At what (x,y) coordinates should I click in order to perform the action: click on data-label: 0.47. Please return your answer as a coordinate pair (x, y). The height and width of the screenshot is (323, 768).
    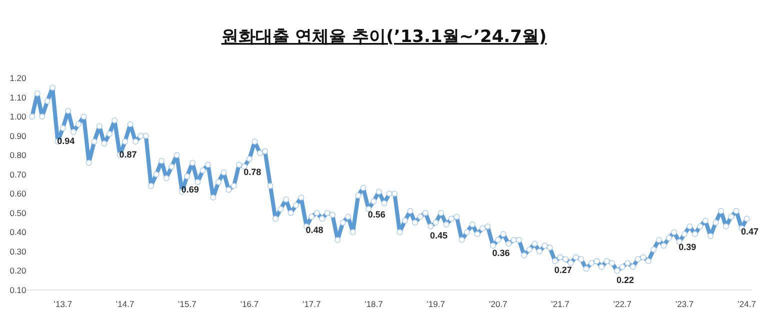
    Looking at the image, I should click on (749, 231).